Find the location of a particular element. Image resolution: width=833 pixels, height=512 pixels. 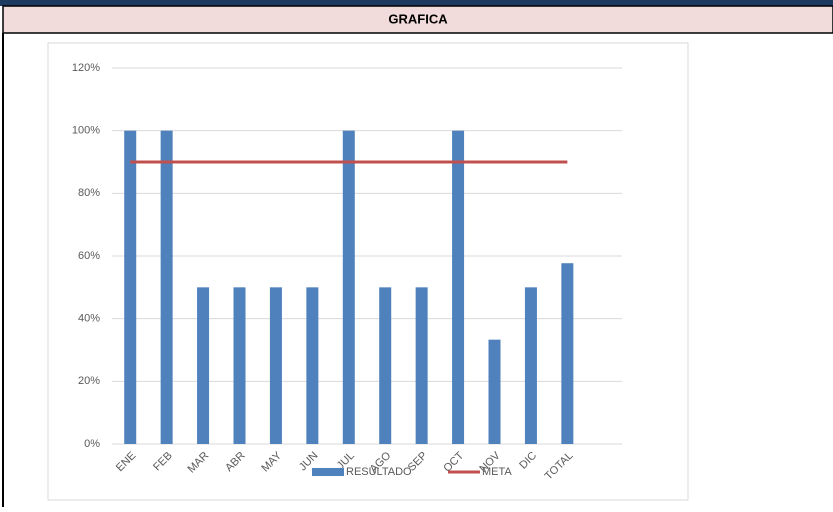

y-tick-label: 120% is located at coordinates (86, 68).